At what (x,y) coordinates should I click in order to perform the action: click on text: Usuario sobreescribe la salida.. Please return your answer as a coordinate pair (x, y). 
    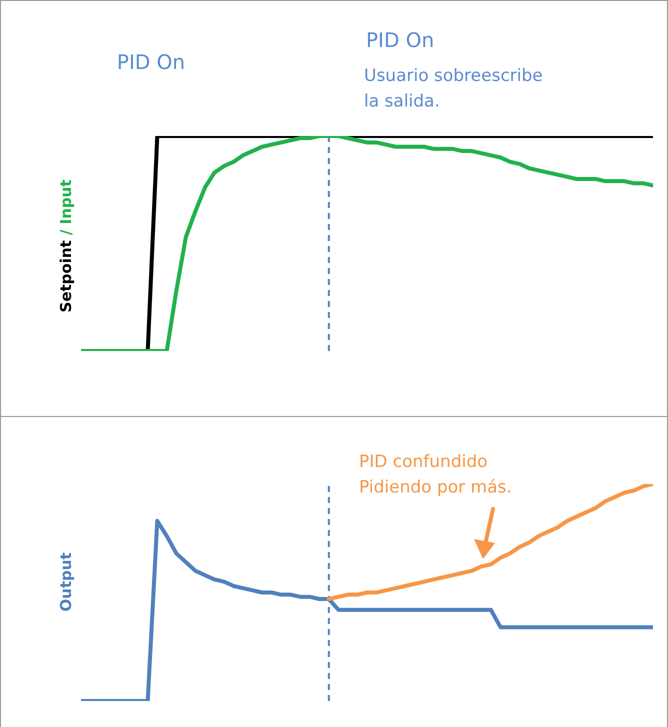
    Looking at the image, I should click on (453, 89).